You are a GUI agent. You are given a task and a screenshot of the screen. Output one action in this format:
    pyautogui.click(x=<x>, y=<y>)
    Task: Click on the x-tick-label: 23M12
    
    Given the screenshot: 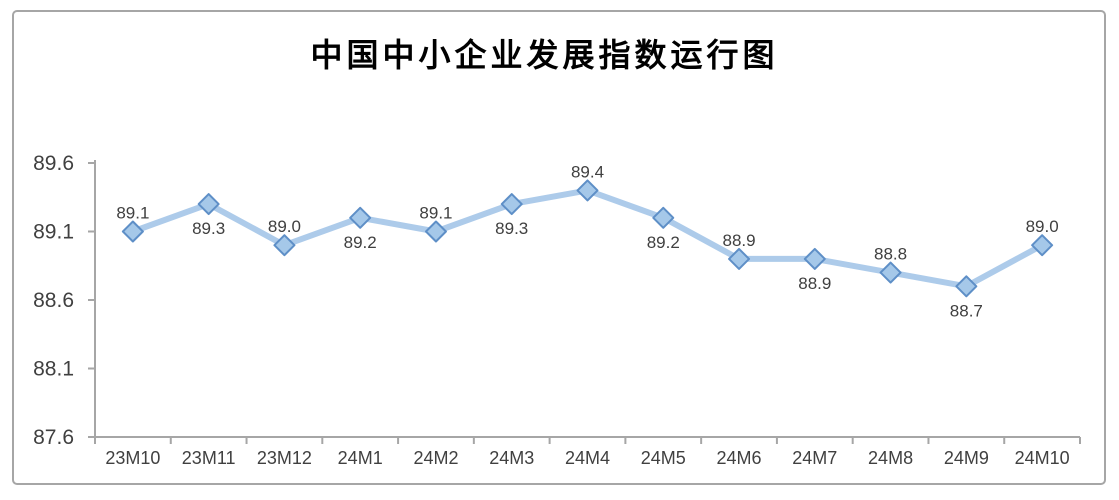 What is the action you would take?
    pyautogui.click(x=284, y=458)
    